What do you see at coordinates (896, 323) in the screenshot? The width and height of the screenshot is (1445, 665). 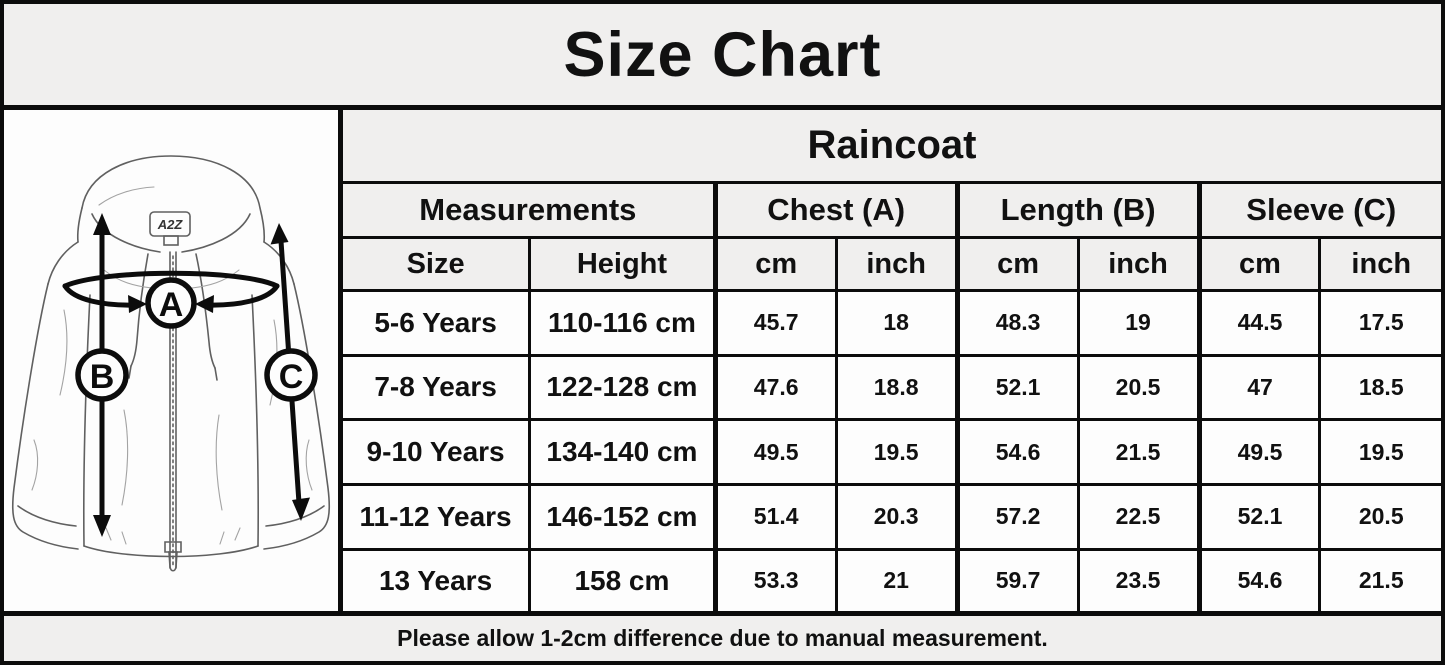 I see `cell-value: 18` at bounding box center [896, 323].